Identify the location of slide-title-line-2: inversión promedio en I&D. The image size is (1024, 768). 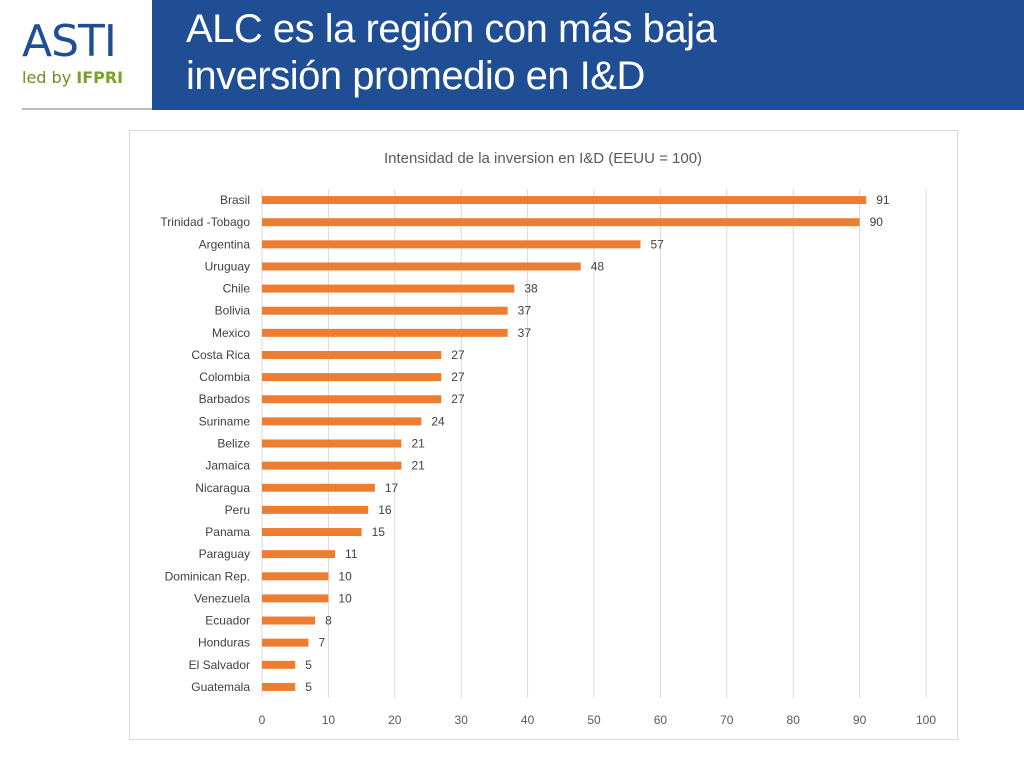
(415, 76).